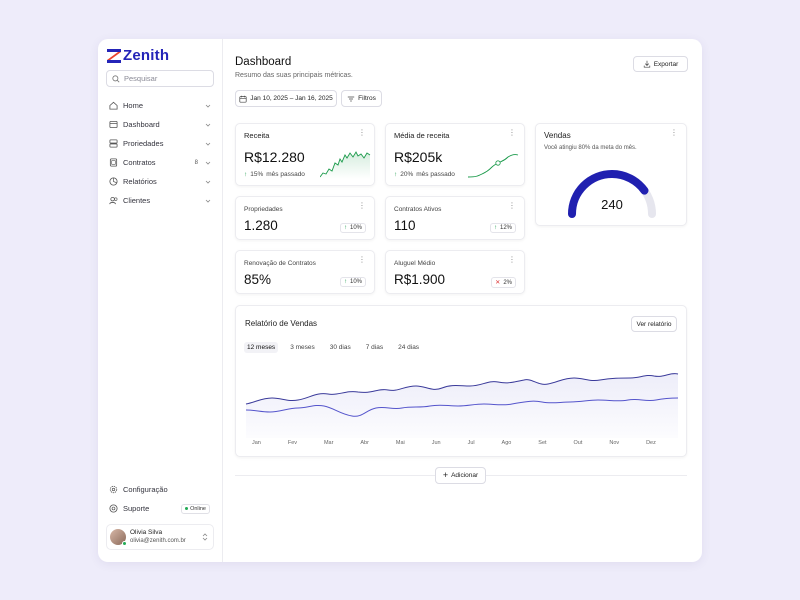  I want to click on tab-3-meses: 3 meses, so click(302, 347).